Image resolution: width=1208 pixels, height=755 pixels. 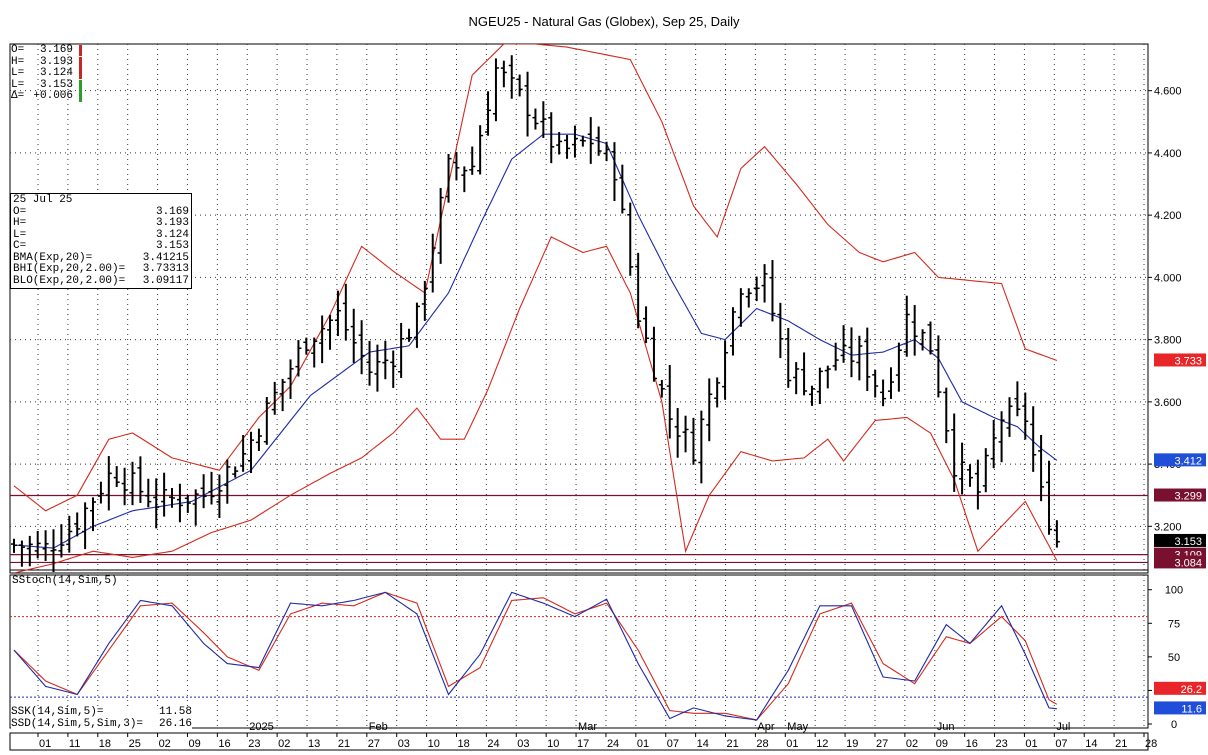 I want to click on x-tick-label: 02, so click(x=912, y=744).